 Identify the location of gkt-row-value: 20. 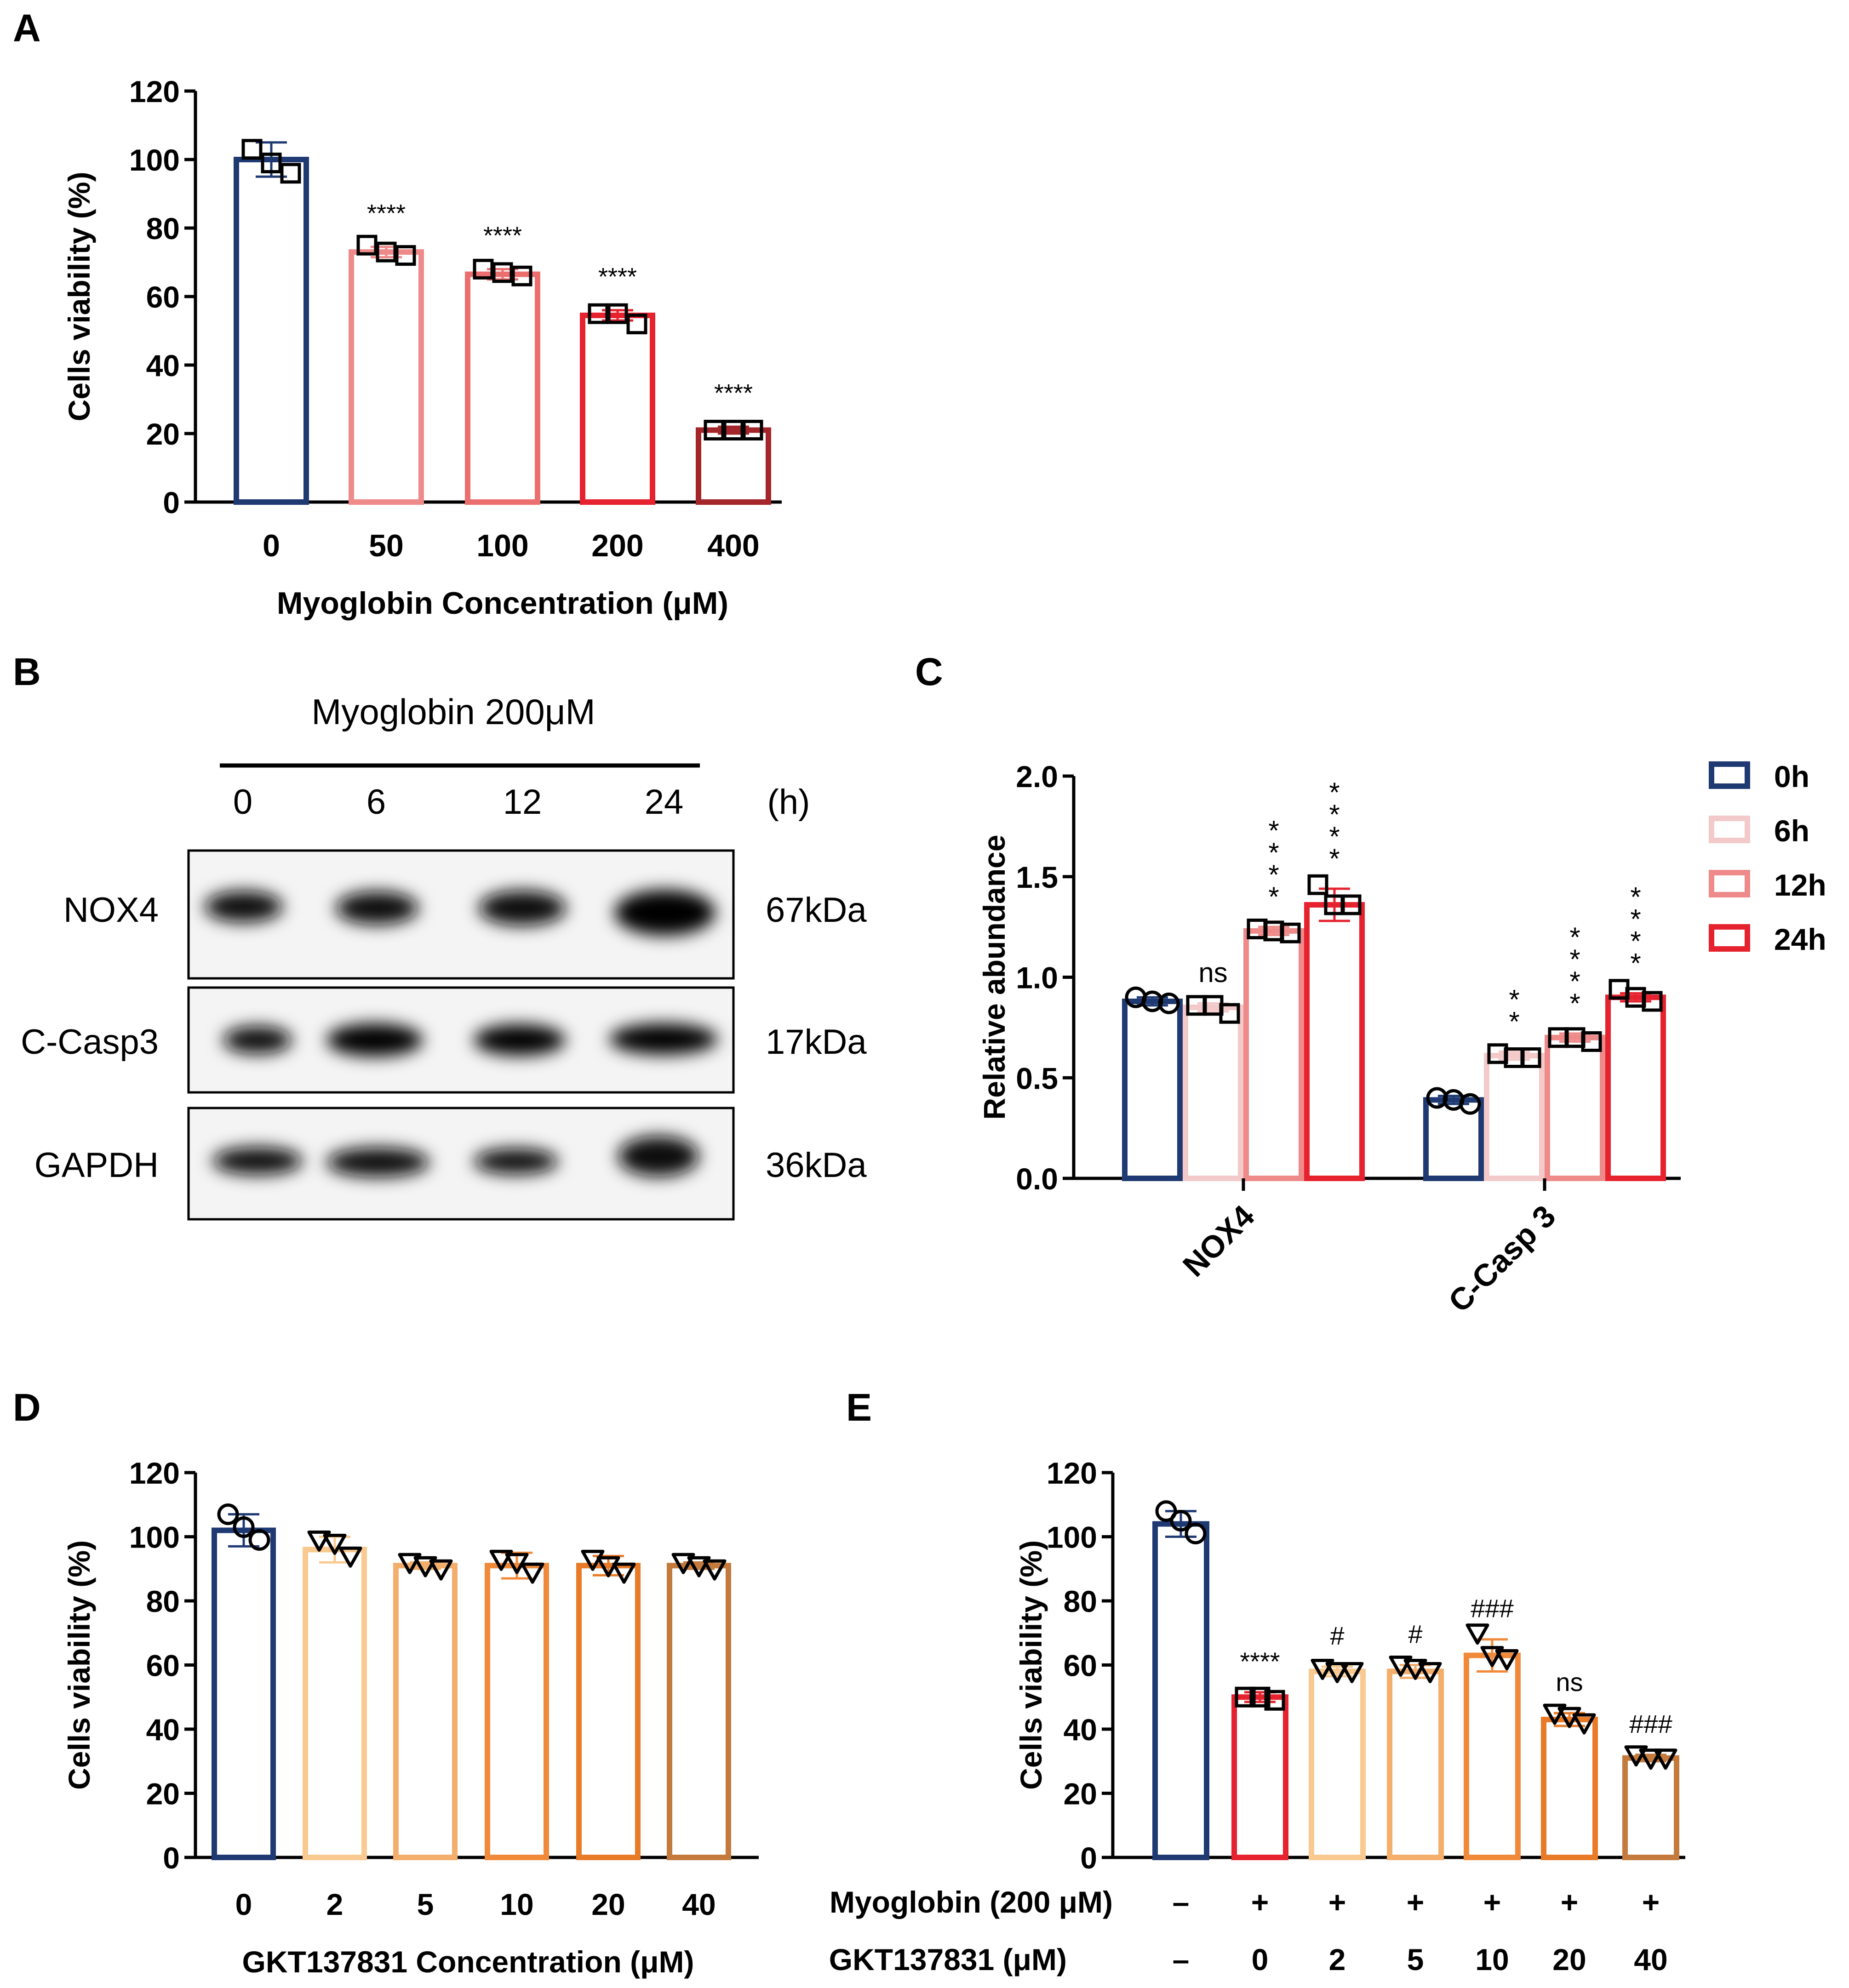
(1569, 1959).